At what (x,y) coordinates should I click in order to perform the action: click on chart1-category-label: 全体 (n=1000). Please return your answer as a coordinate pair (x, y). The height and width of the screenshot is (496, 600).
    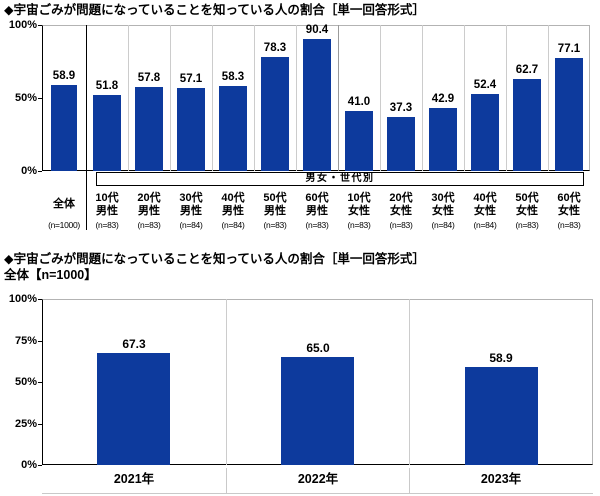
    Looking at the image, I should click on (64, 210).